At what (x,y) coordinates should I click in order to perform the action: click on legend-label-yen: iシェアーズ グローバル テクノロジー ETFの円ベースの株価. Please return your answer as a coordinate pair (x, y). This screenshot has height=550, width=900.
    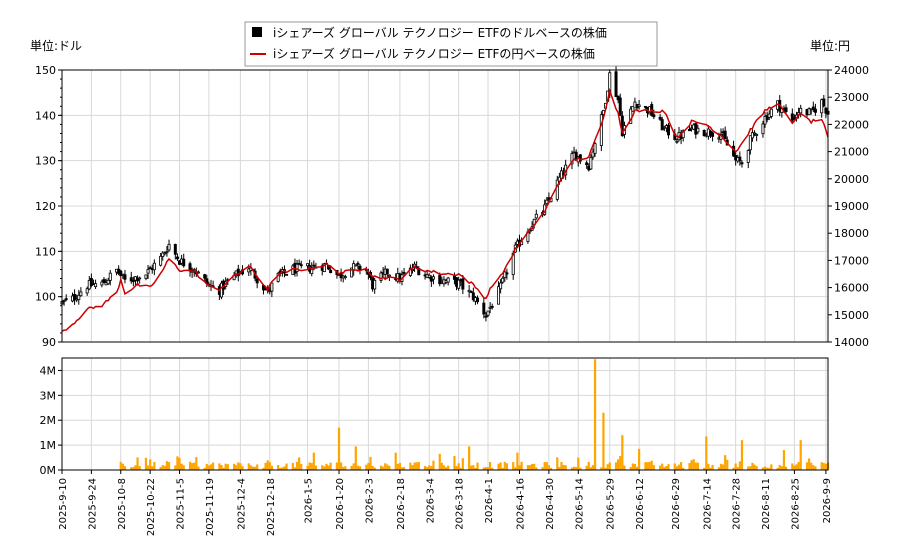
    Looking at the image, I should click on (434, 53).